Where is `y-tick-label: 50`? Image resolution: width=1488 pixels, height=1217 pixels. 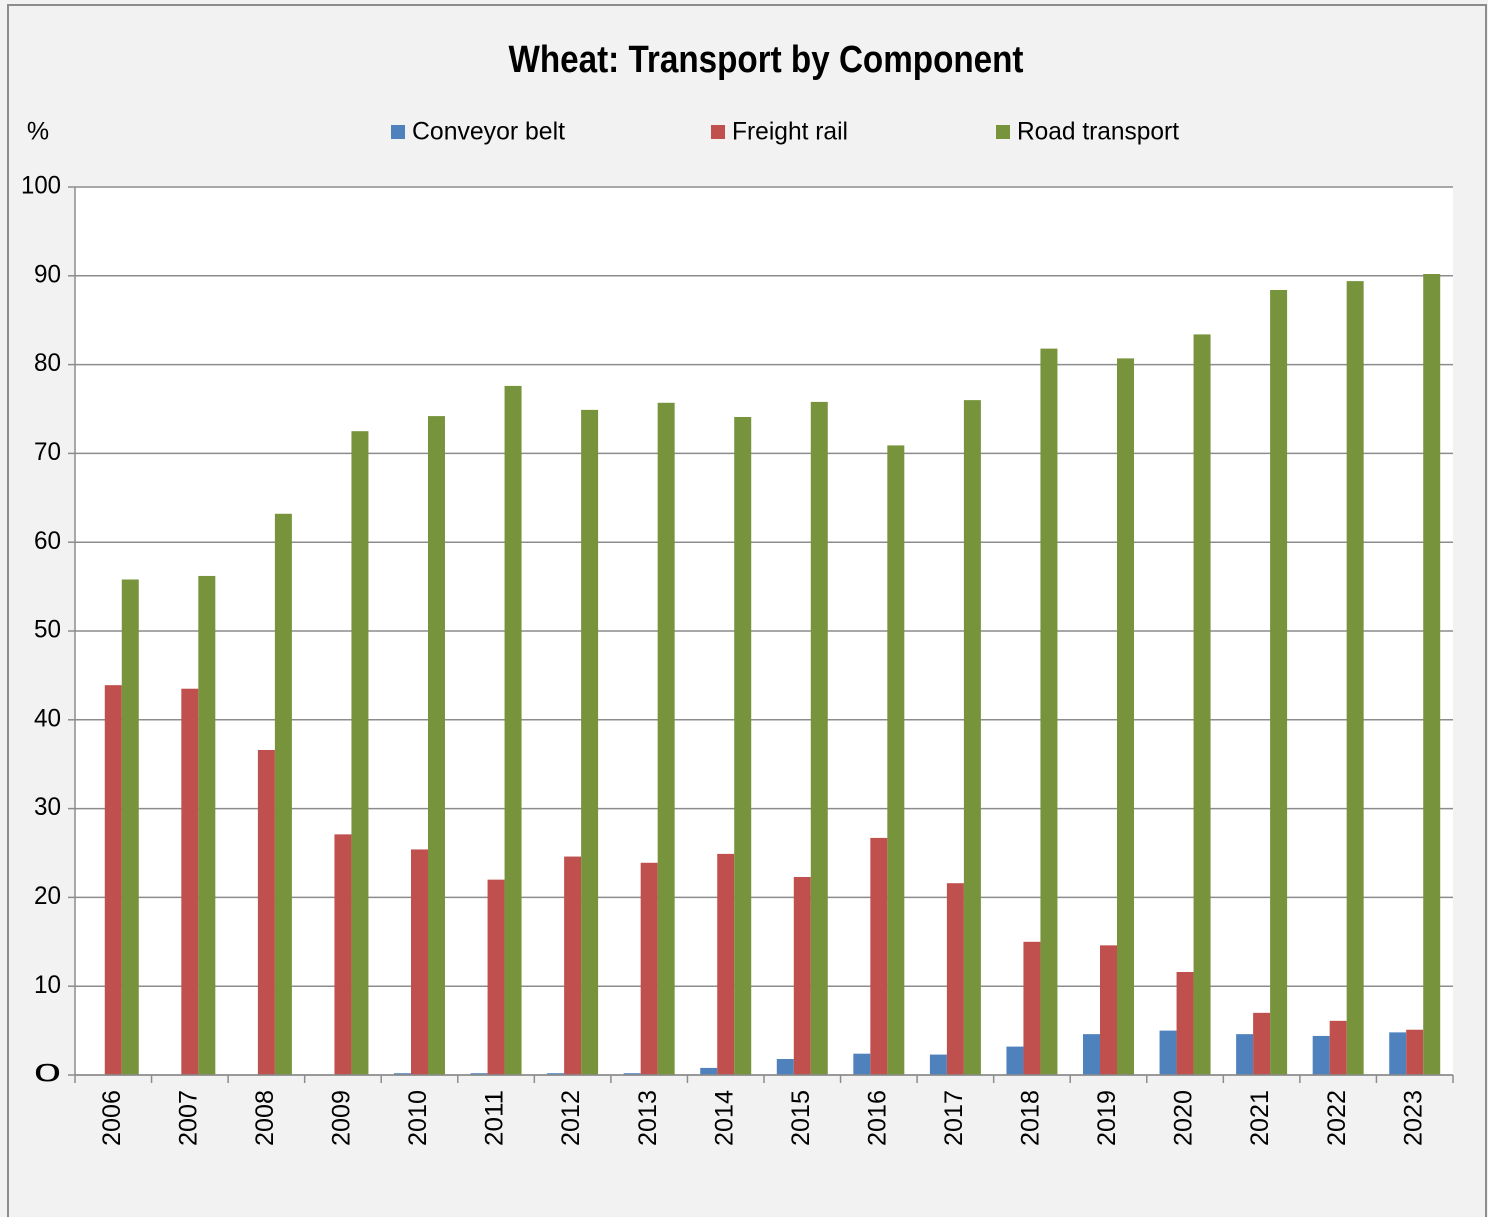 y-tick-label: 50 is located at coordinates (47, 630).